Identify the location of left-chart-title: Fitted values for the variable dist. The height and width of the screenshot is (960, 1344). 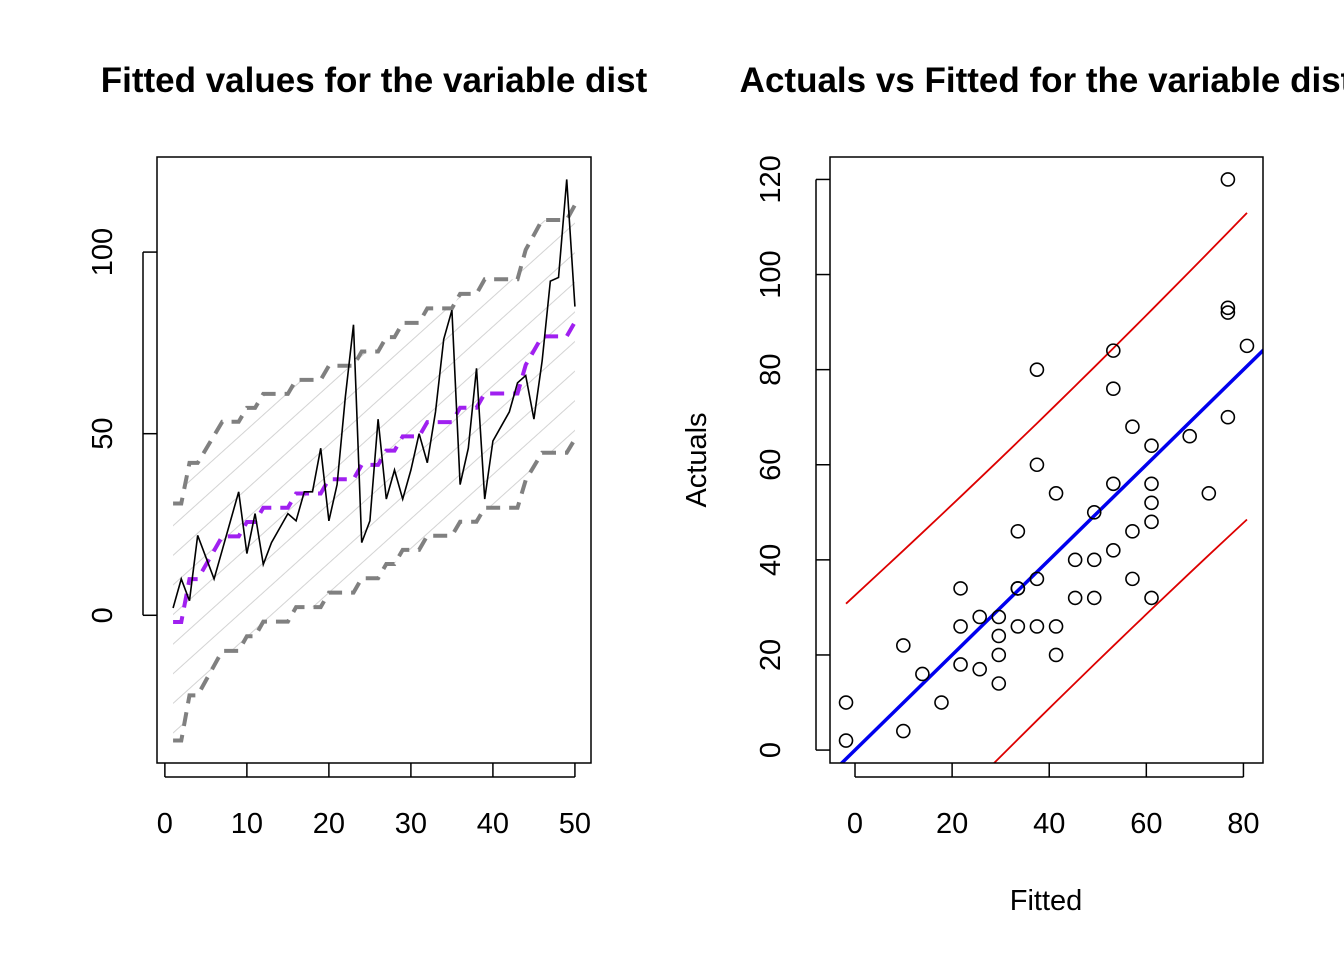
(374, 80).